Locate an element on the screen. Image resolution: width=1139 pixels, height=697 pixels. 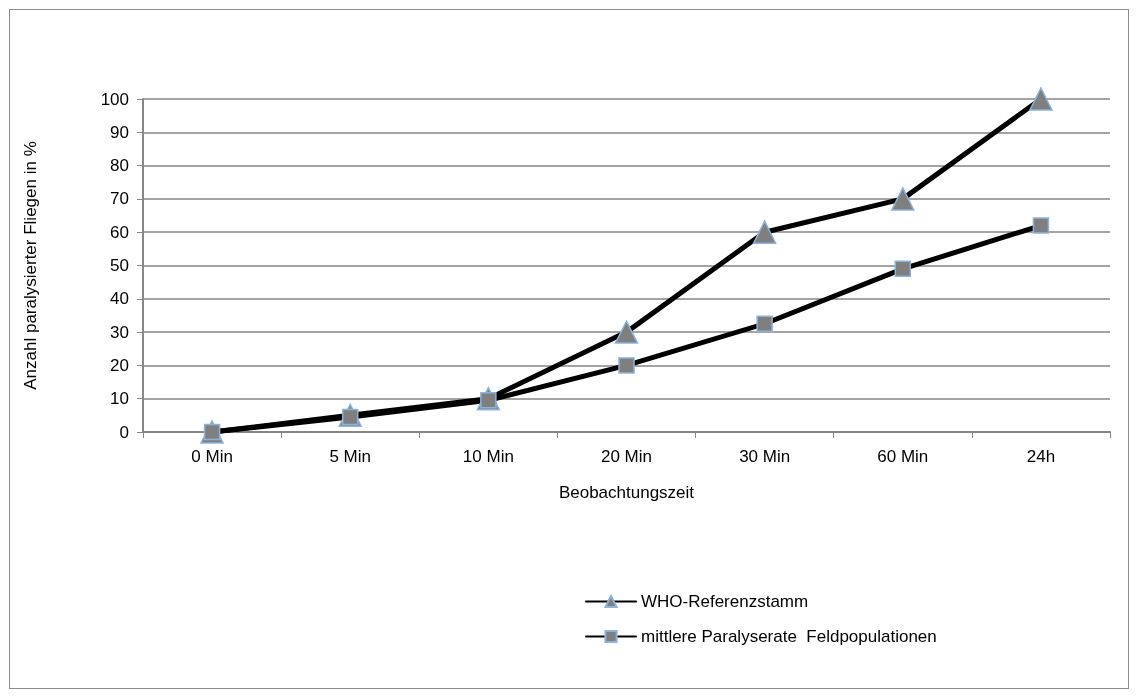
x-tick-label: 0 Min is located at coordinates (212, 456).